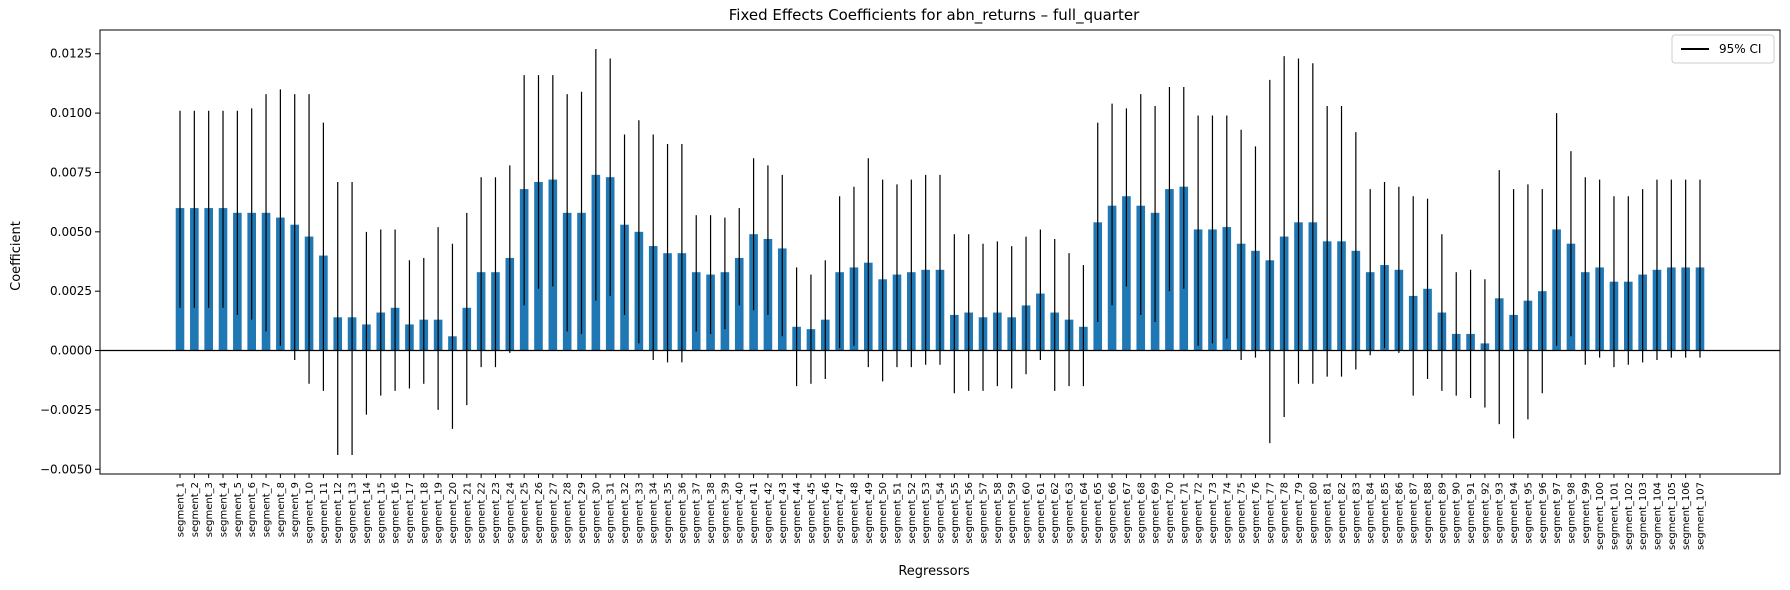 The width and height of the screenshot is (1790, 590). I want to click on x-tick-label: segment_29, so click(582, 513).